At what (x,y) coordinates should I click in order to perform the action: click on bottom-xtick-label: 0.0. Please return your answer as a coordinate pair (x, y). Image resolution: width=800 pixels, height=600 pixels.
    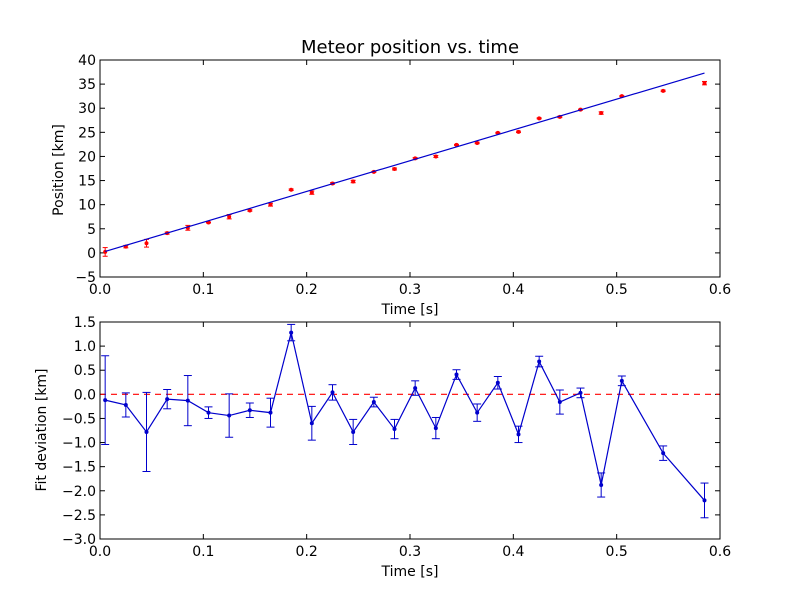
    Looking at the image, I should click on (100, 552).